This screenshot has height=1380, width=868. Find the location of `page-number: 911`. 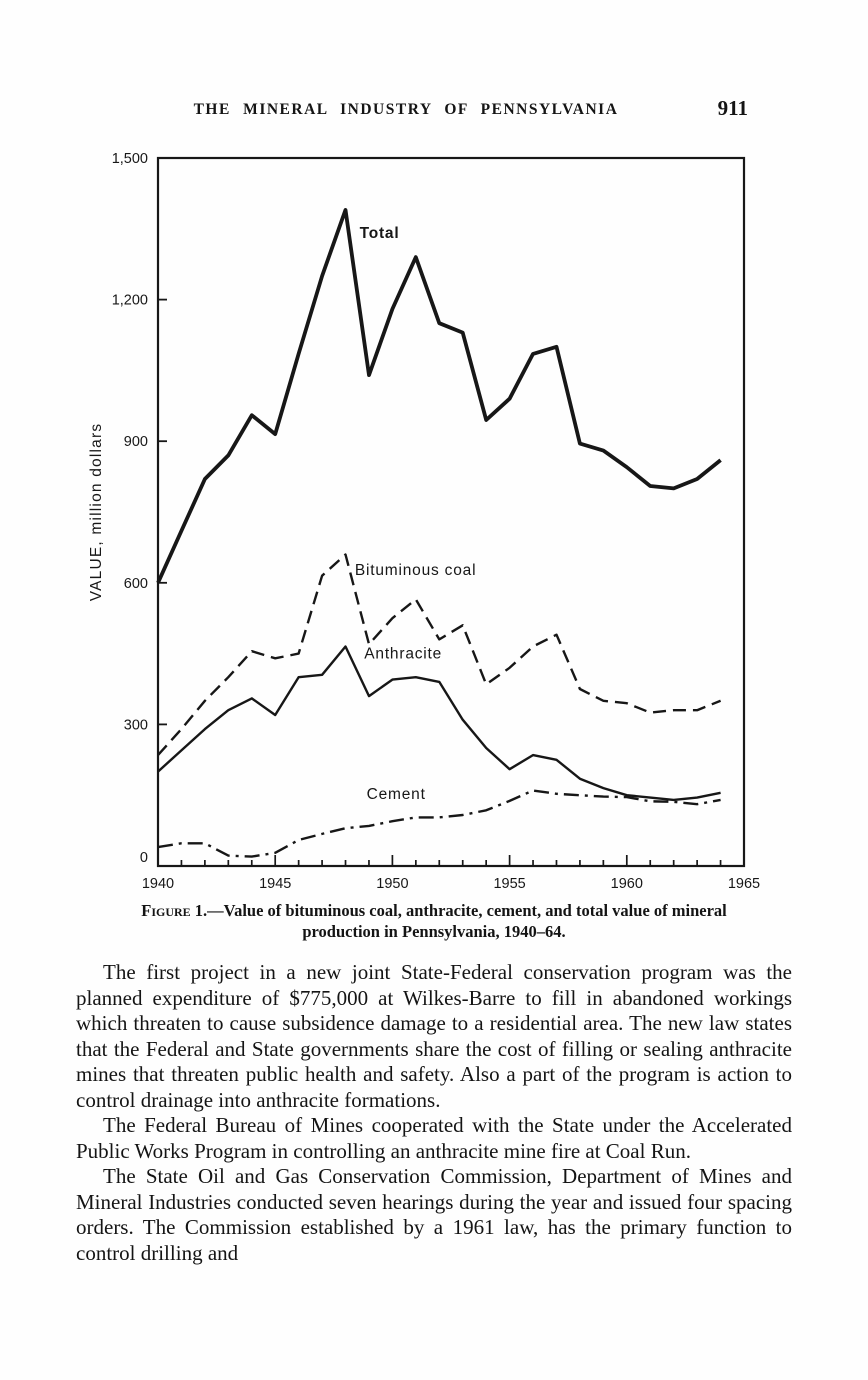

page-number: 911 is located at coordinates (732, 108).